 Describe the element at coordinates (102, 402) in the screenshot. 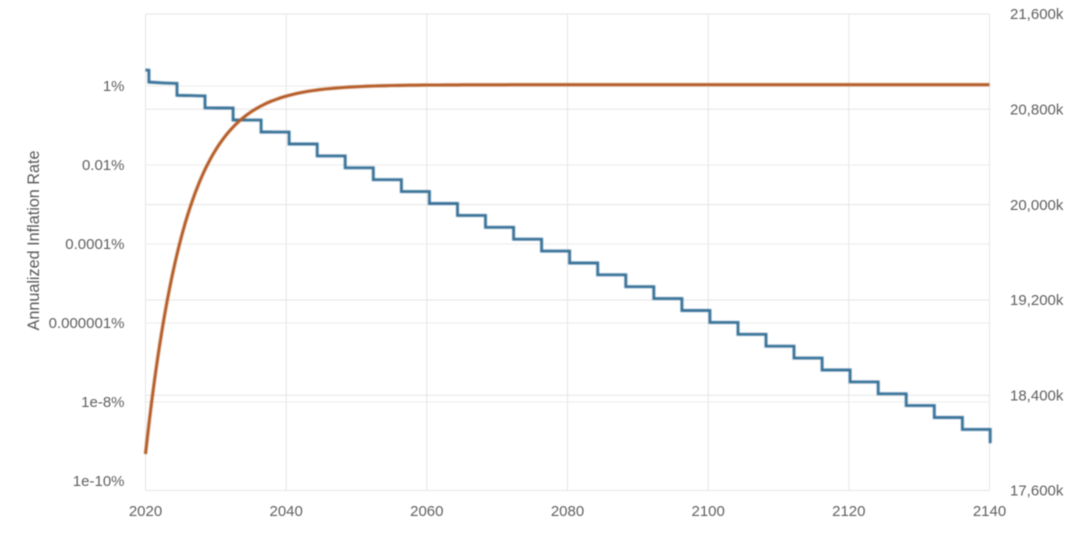

I see `svg-text: 1e-8%` at that location.